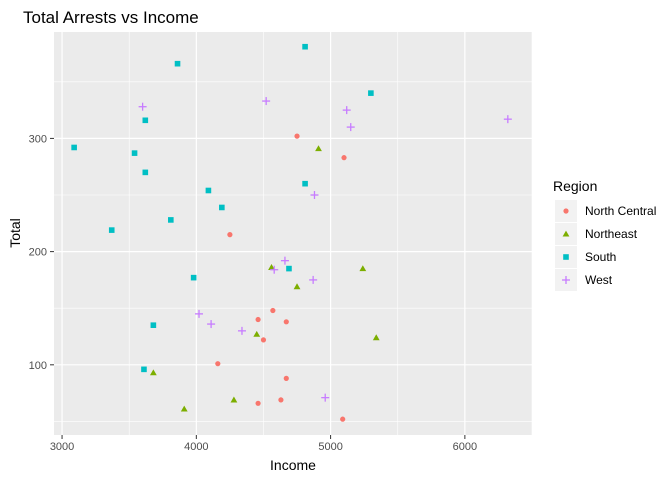  What do you see at coordinates (620, 211) in the screenshot?
I see `legend-label-north-central: North Central` at bounding box center [620, 211].